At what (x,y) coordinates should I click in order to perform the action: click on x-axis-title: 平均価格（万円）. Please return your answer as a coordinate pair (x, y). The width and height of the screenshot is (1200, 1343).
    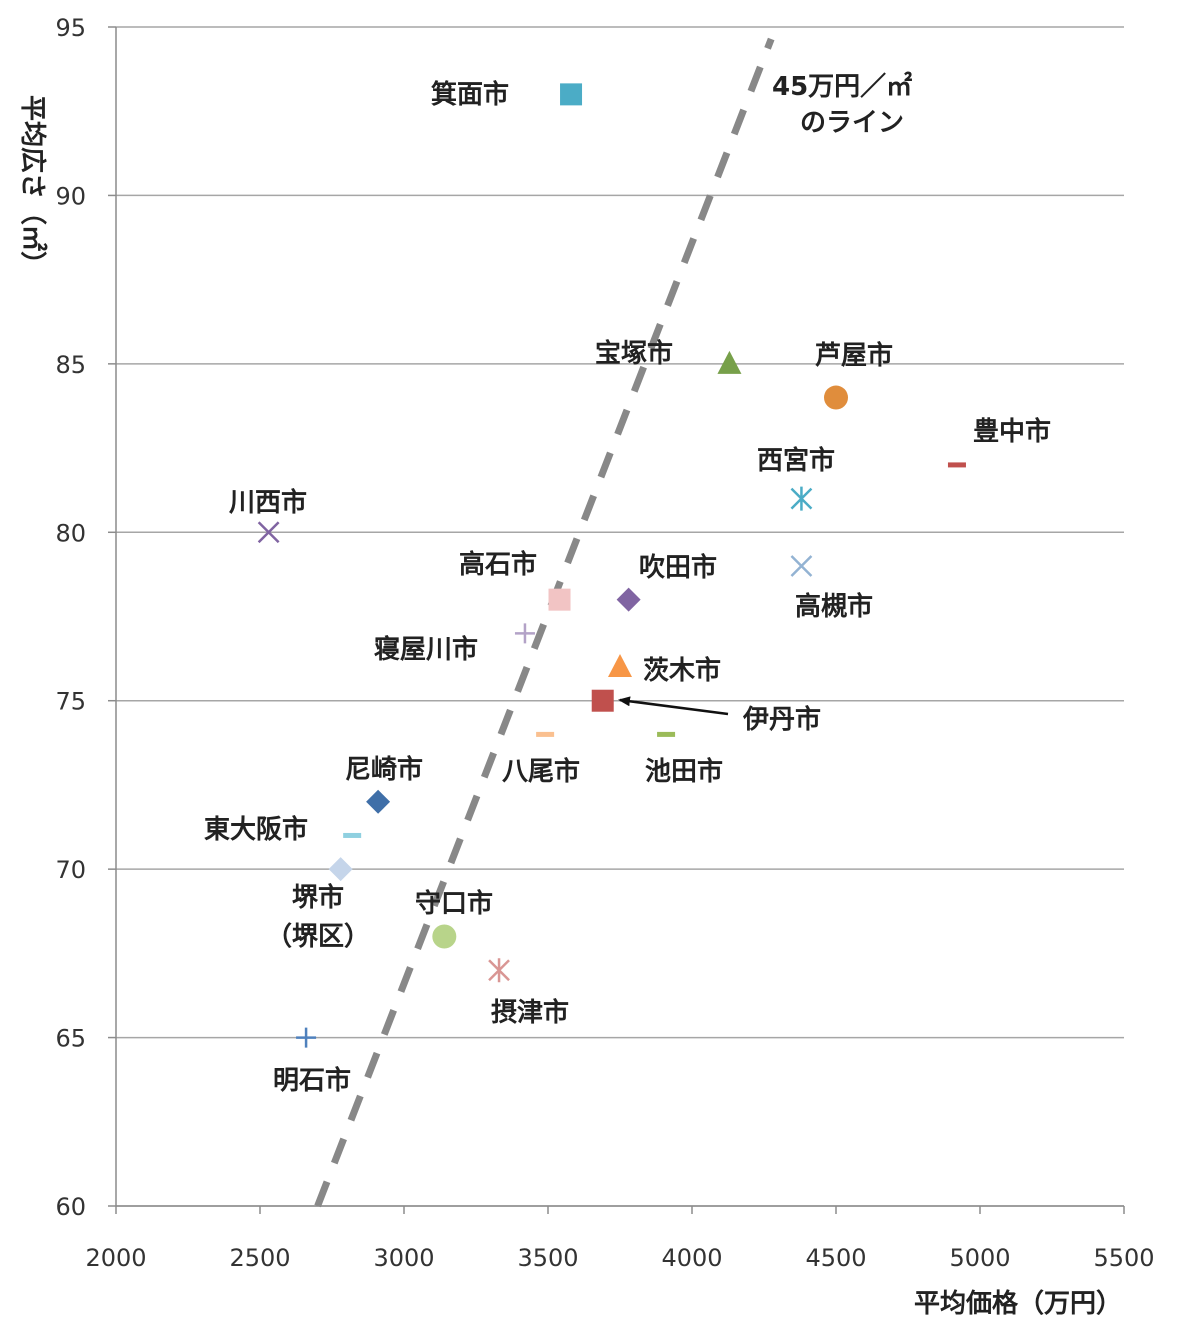
    Looking at the image, I should click on (1018, 1303).